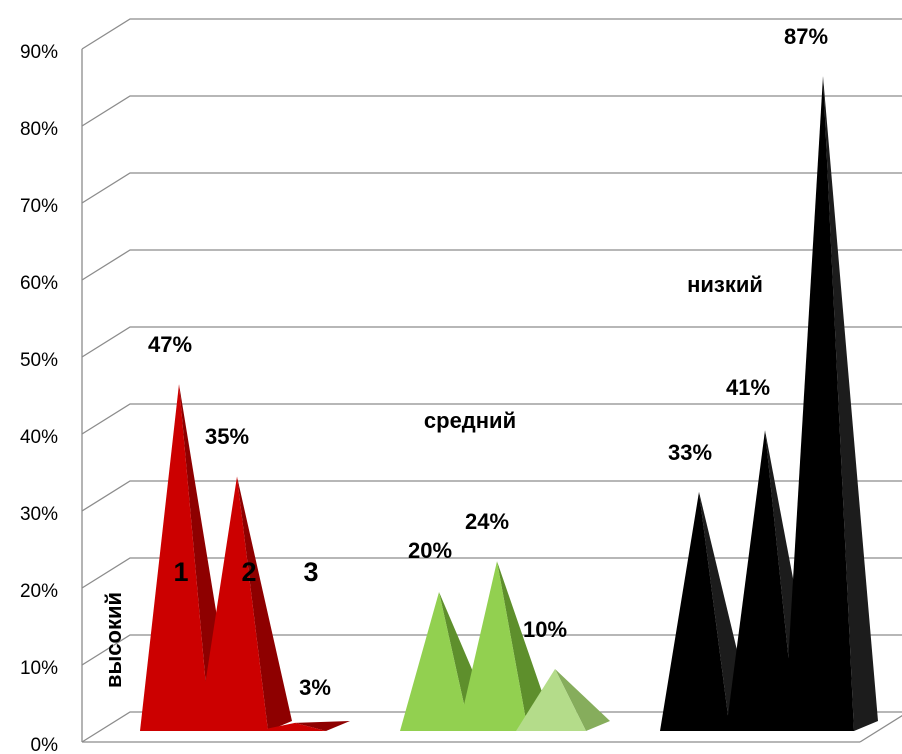 The height and width of the screenshot is (754, 902). I want to click on group-label: низкий, so click(725, 284).